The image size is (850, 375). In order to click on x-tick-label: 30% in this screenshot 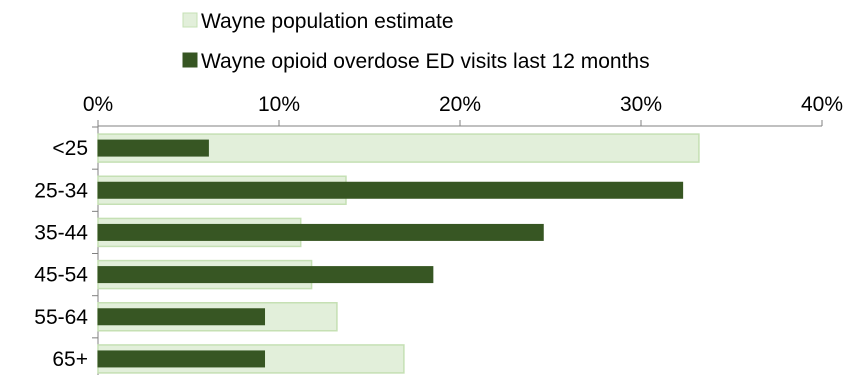, I will do `click(641, 104)`.